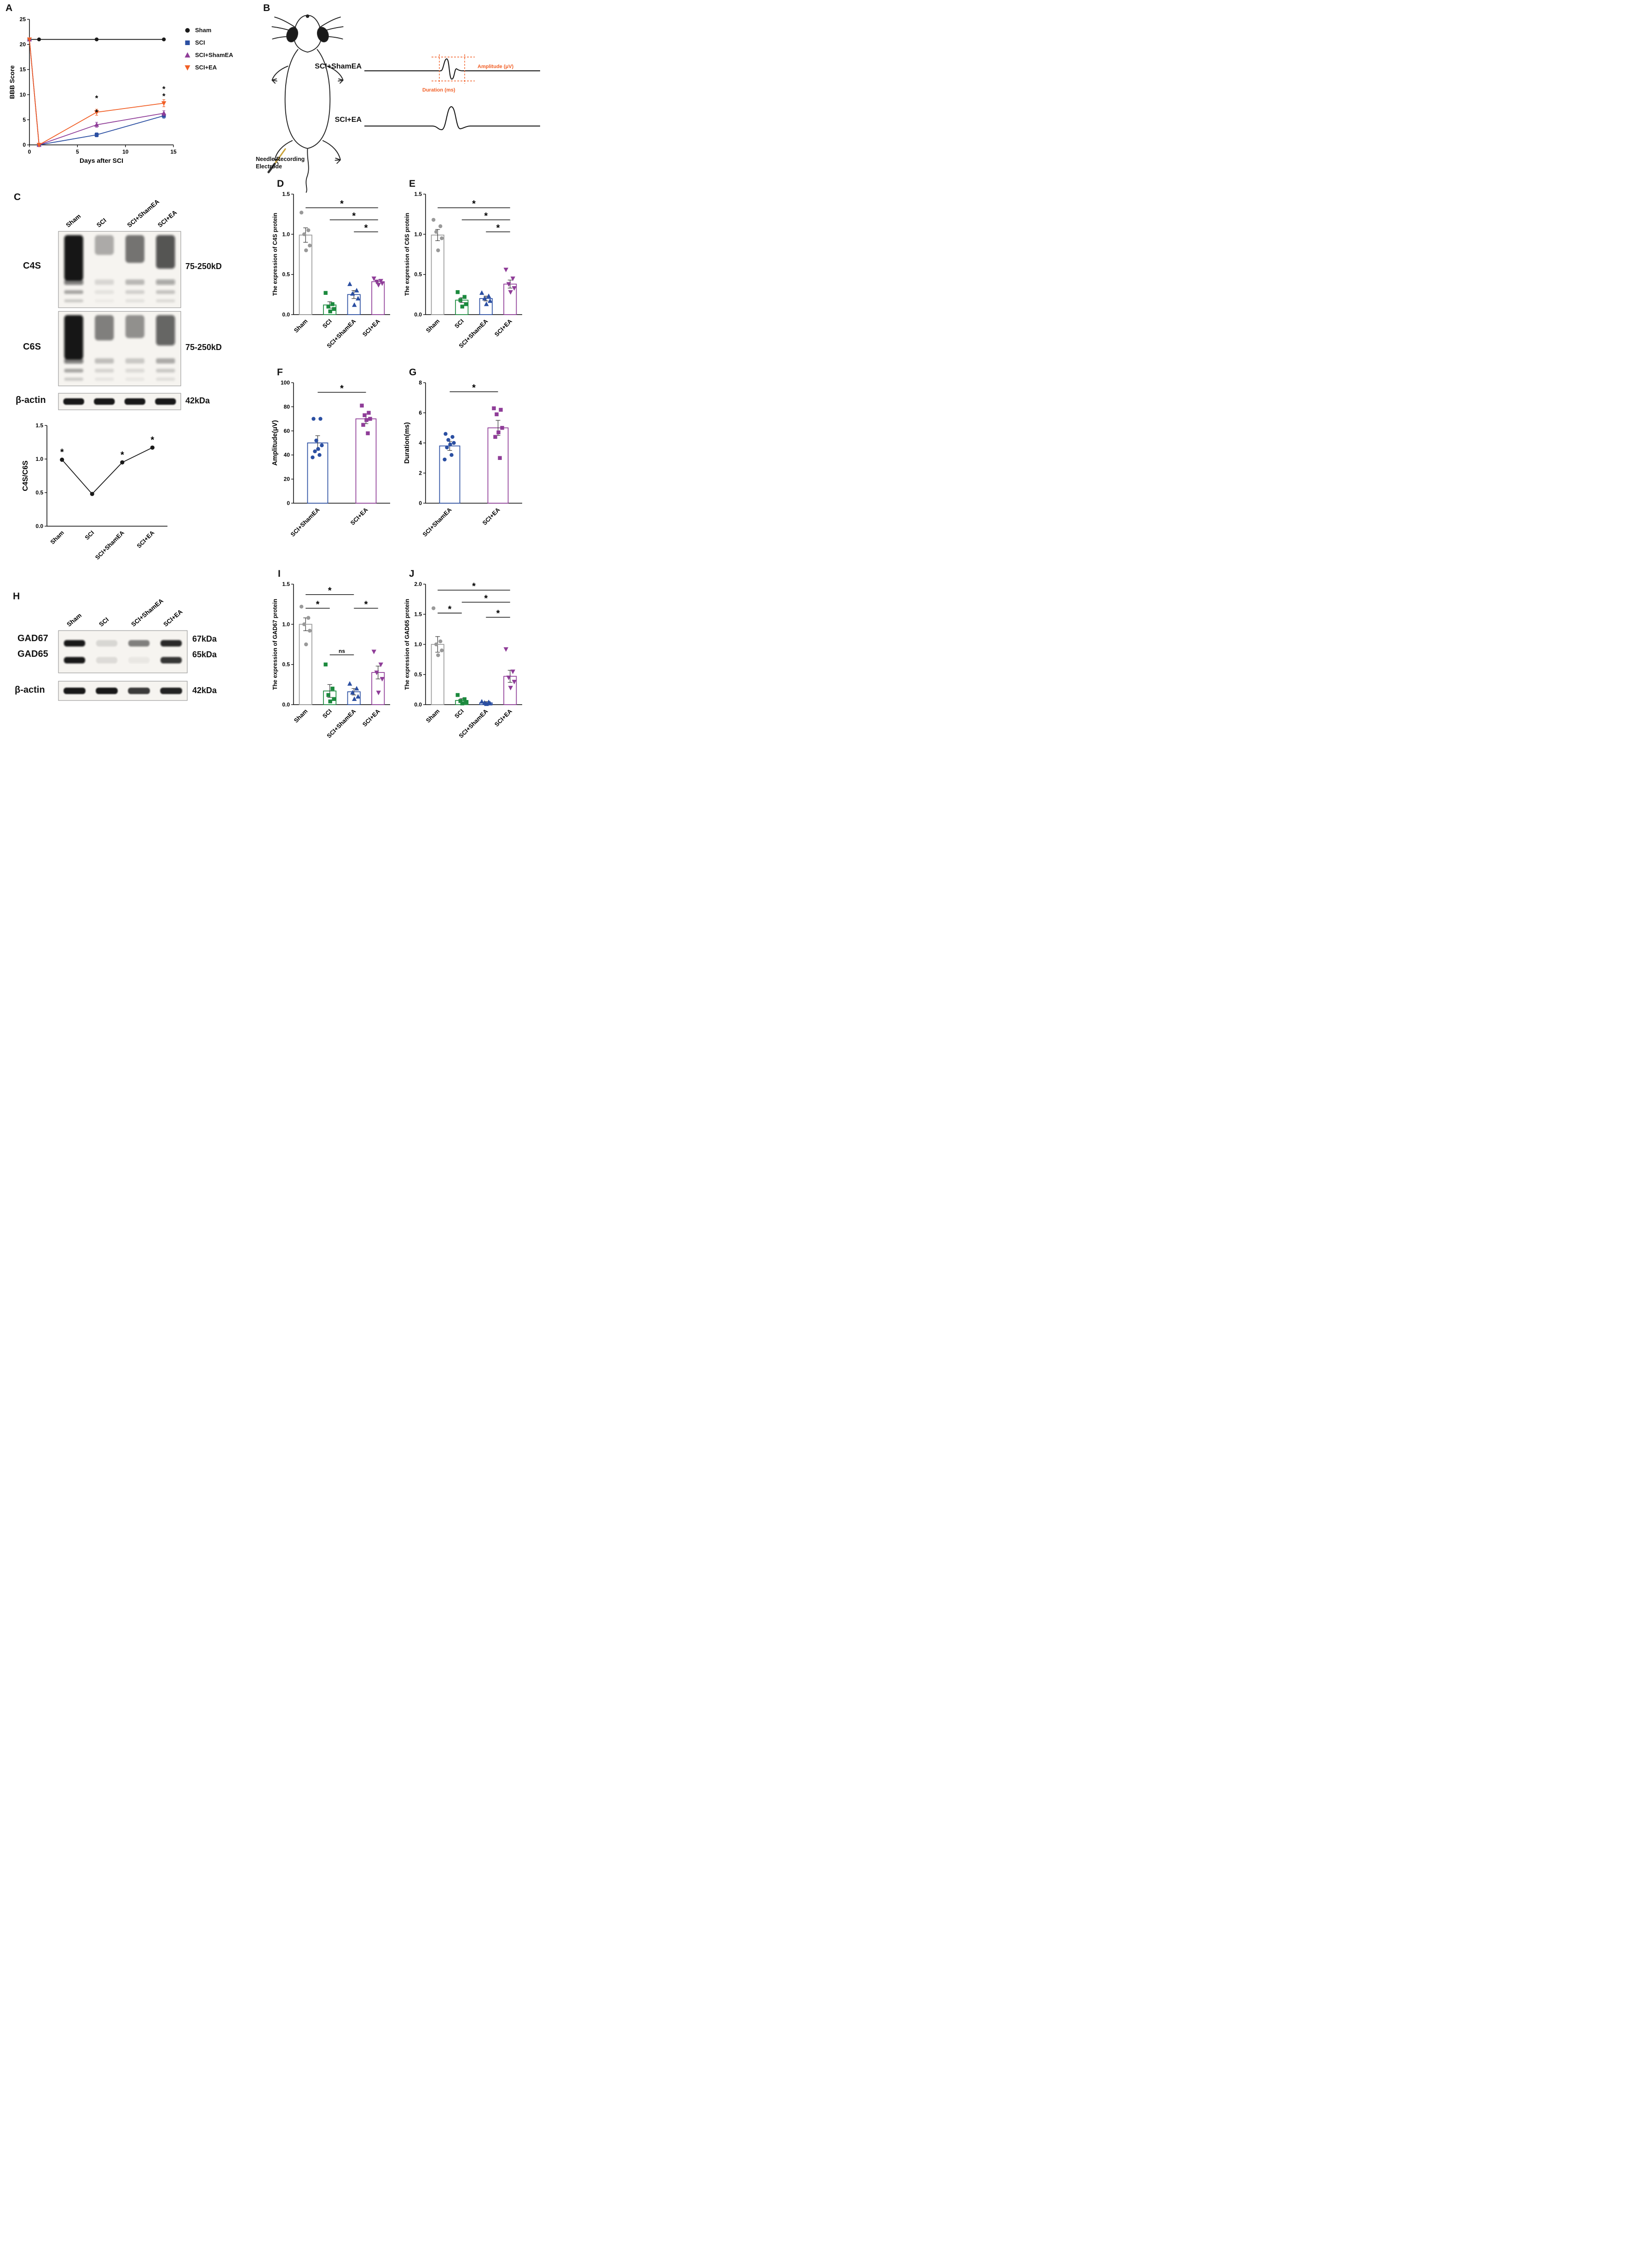  I want to click on blot-c-actin-size: 42kDa, so click(197, 401).